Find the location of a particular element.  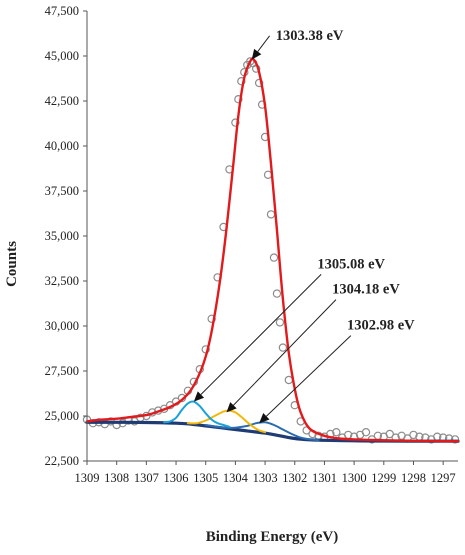

y-tick-label: 37,500 is located at coordinates (62, 191).